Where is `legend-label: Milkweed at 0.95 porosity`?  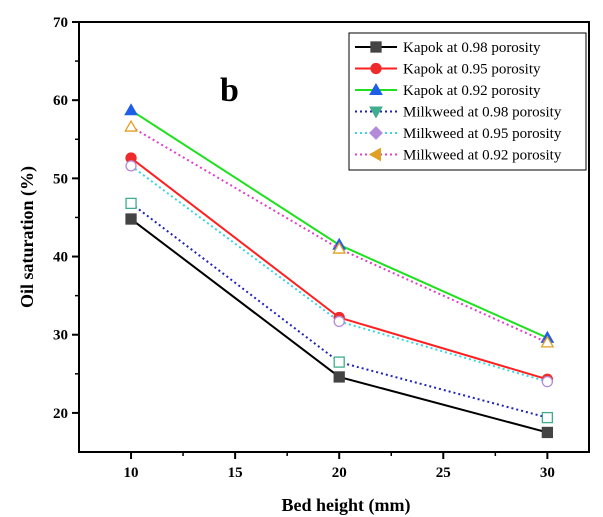 legend-label: Milkweed at 0.95 porosity is located at coordinates (482, 134).